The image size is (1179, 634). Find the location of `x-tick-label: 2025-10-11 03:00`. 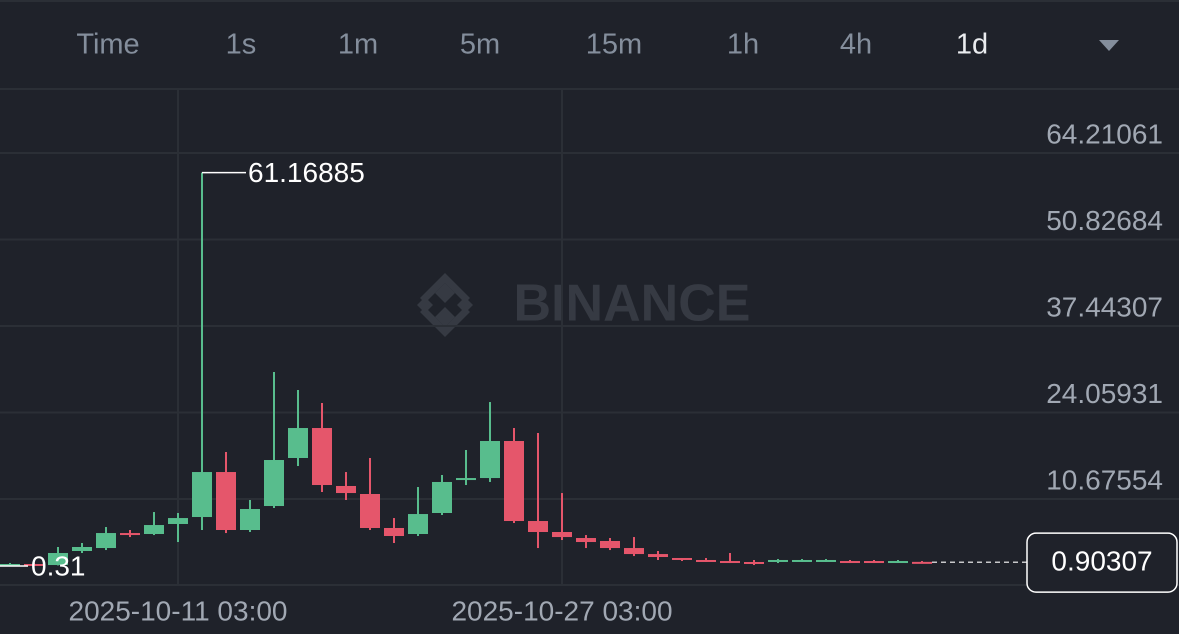

x-tick-label: 2025-10-11 03:00 is located at coordinates (178, 610).